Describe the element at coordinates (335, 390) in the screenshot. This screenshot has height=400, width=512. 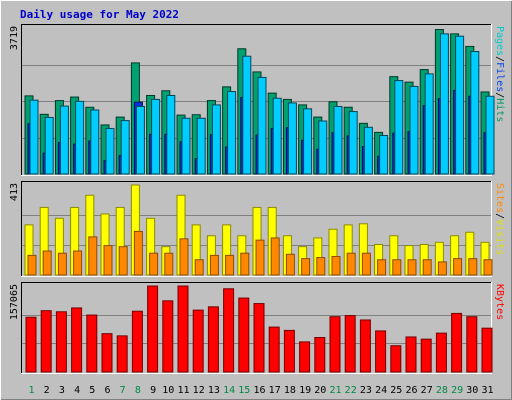
I see `day-label: 21` at that location.